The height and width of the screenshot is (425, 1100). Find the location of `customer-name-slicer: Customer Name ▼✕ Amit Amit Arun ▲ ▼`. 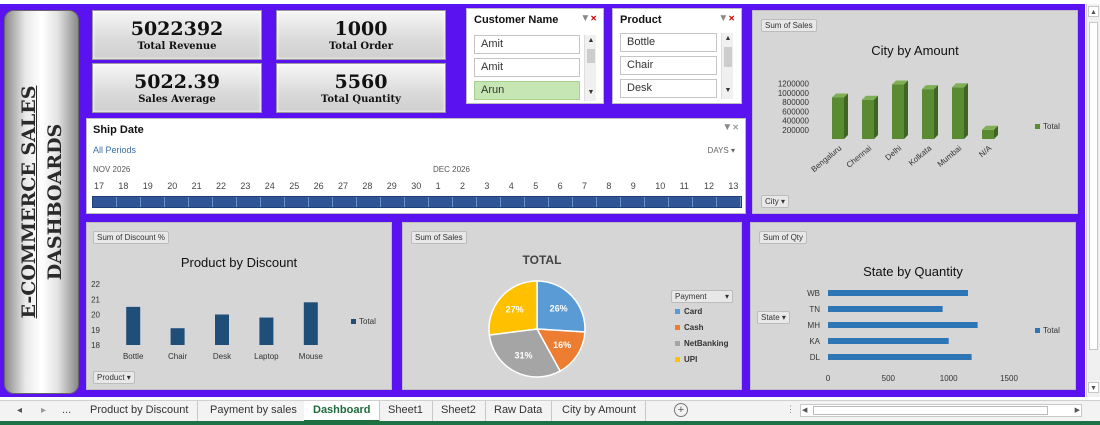

customer-name-slicer: Customer Name ▼✕ Amit Amit Arun ▲ ▼ is located at coordinates (535, 56).